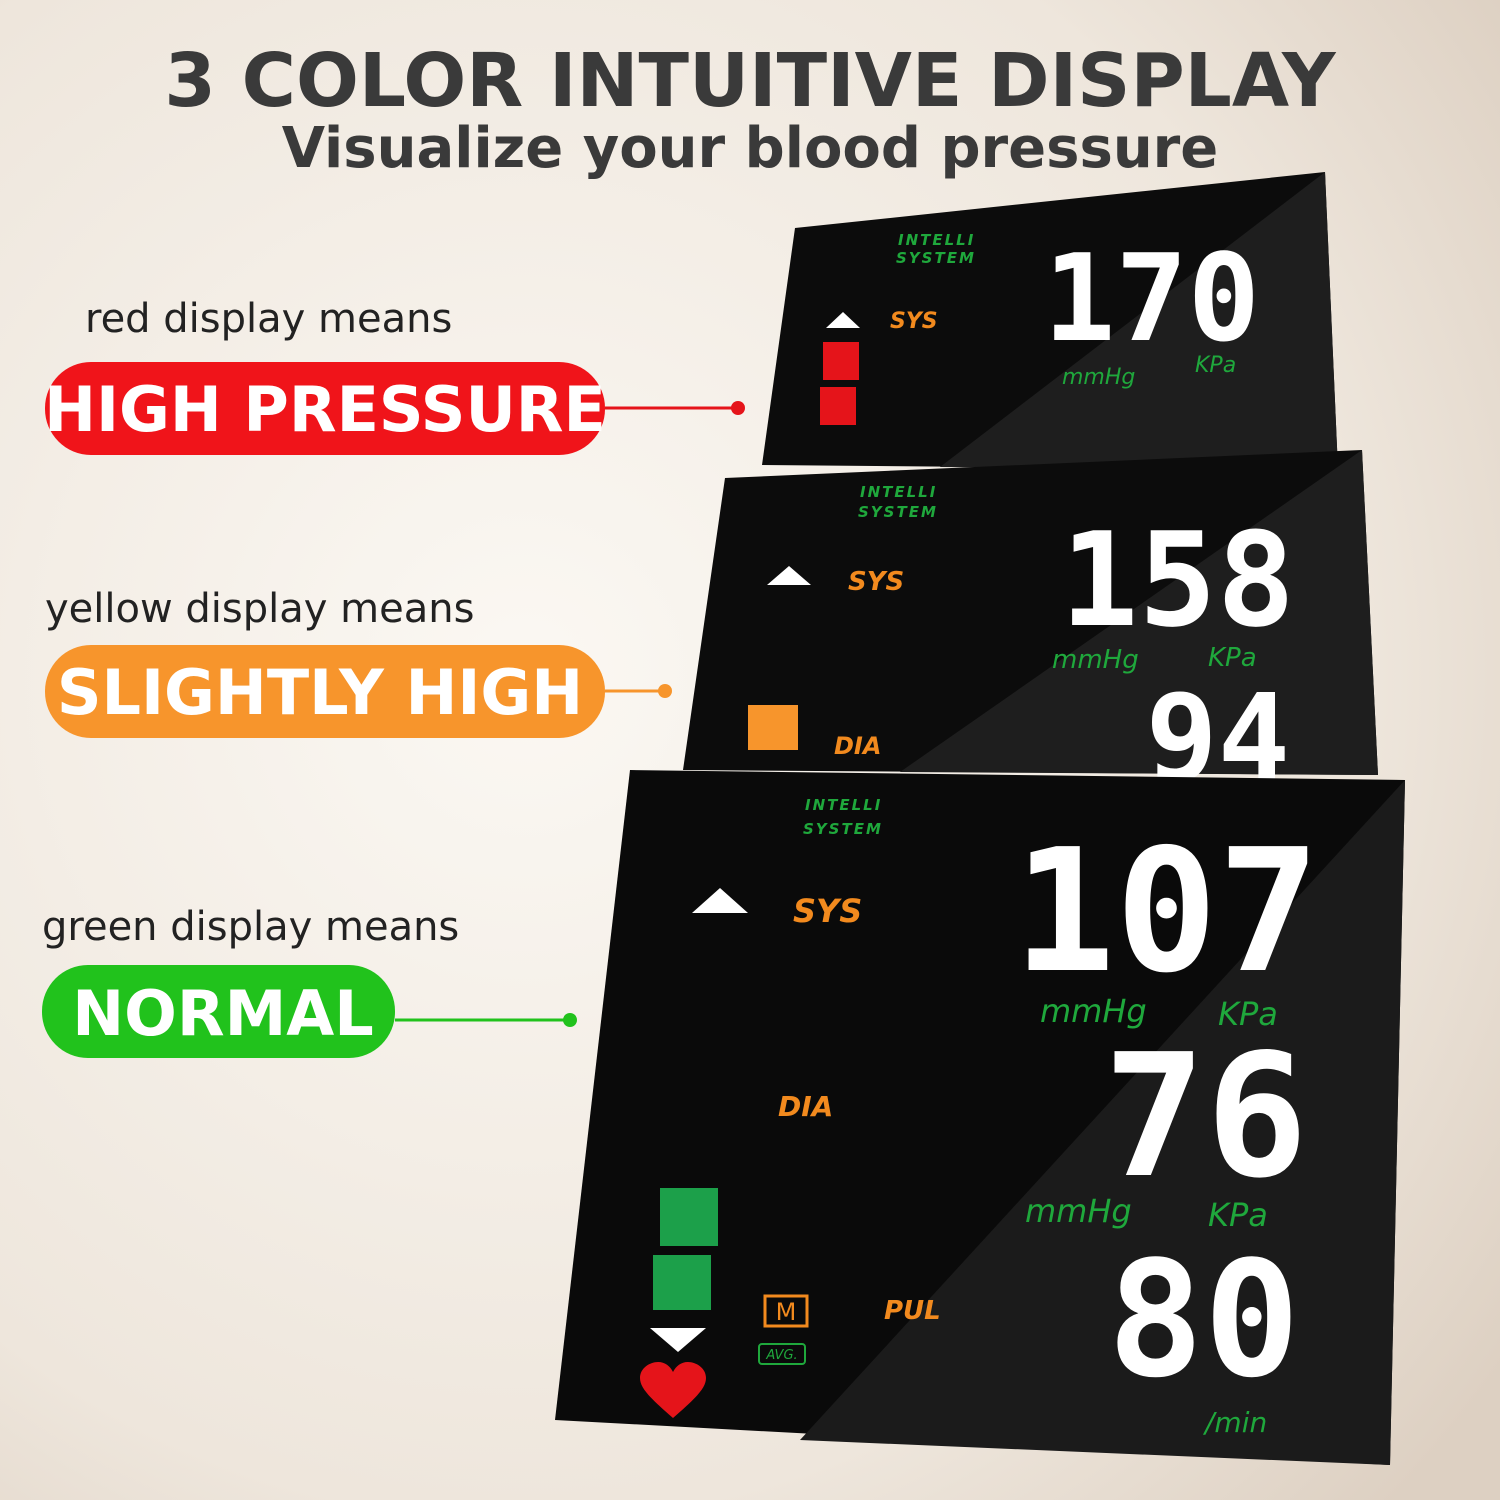 The image size is (1500, 1500). I want to click on dia-reading: 76, so click(1205, 1117).